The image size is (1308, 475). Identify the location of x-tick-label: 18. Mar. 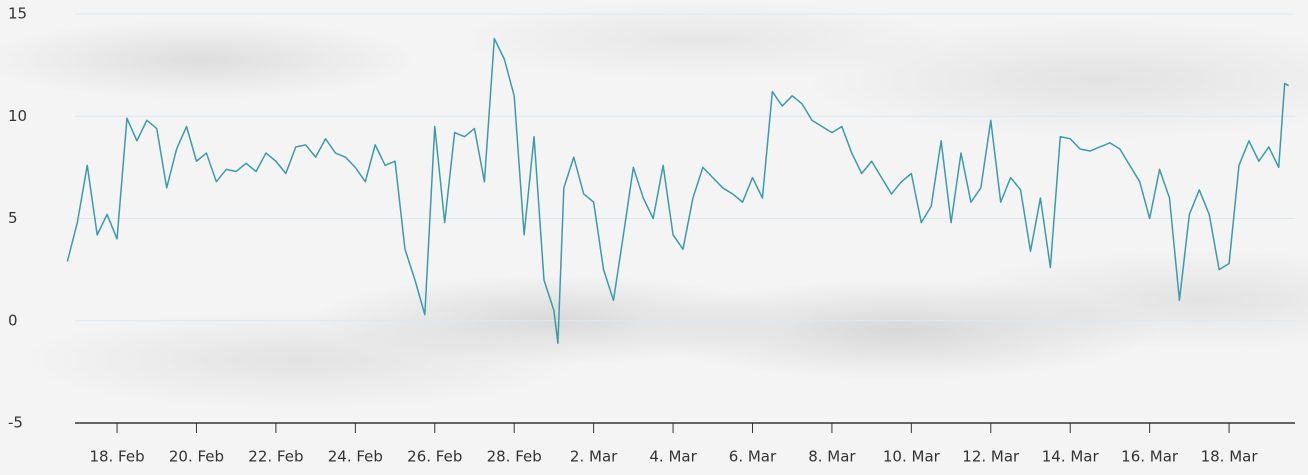
(1230, 457).